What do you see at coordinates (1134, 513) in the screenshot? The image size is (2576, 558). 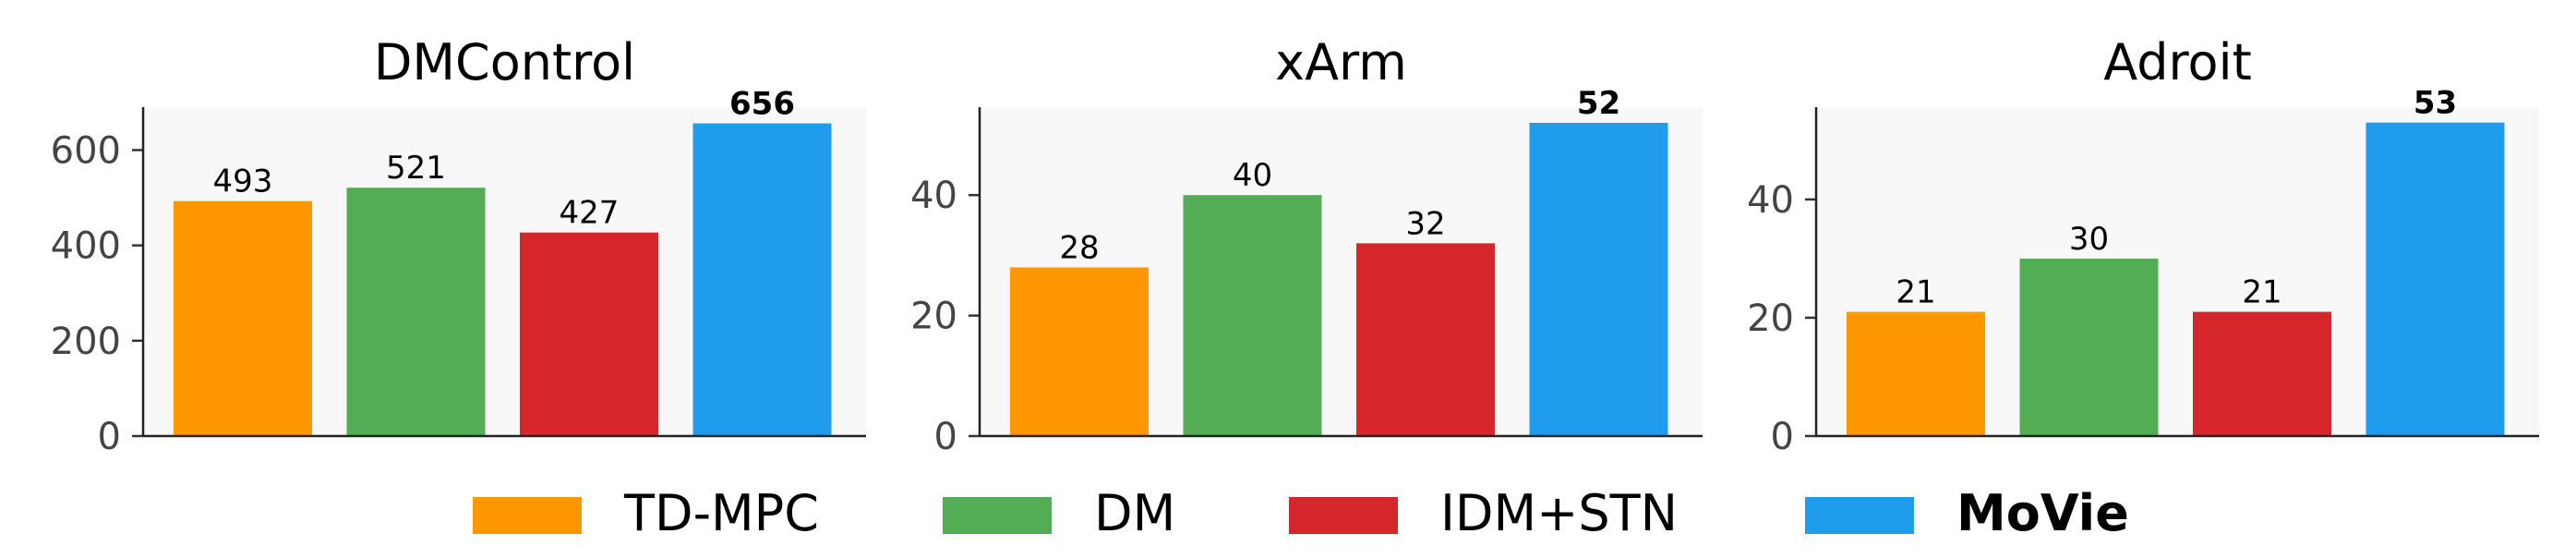 I see `legend-label: DM` at bounding box center [1134, 513].